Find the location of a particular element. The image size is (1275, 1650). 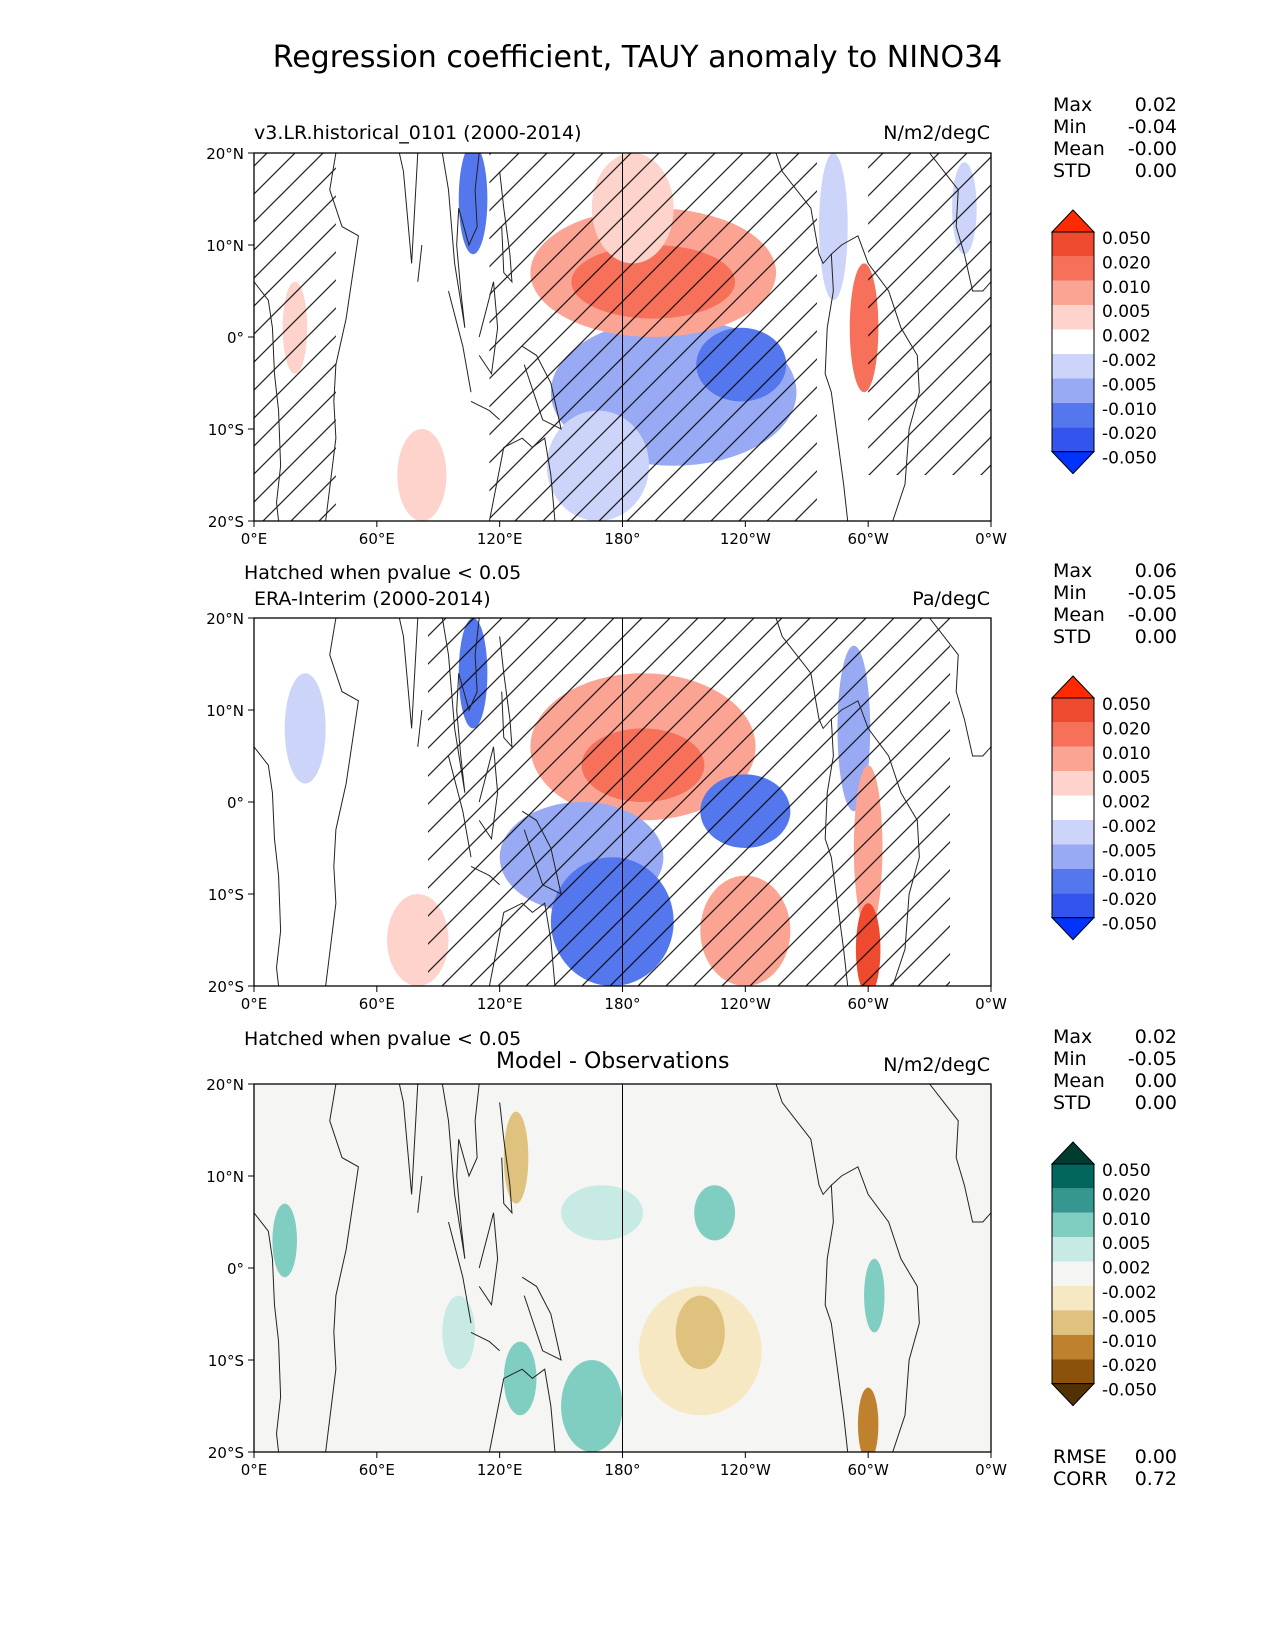

colorbar-tick-label: -0.005 is located at coordinates (1129, 1317).